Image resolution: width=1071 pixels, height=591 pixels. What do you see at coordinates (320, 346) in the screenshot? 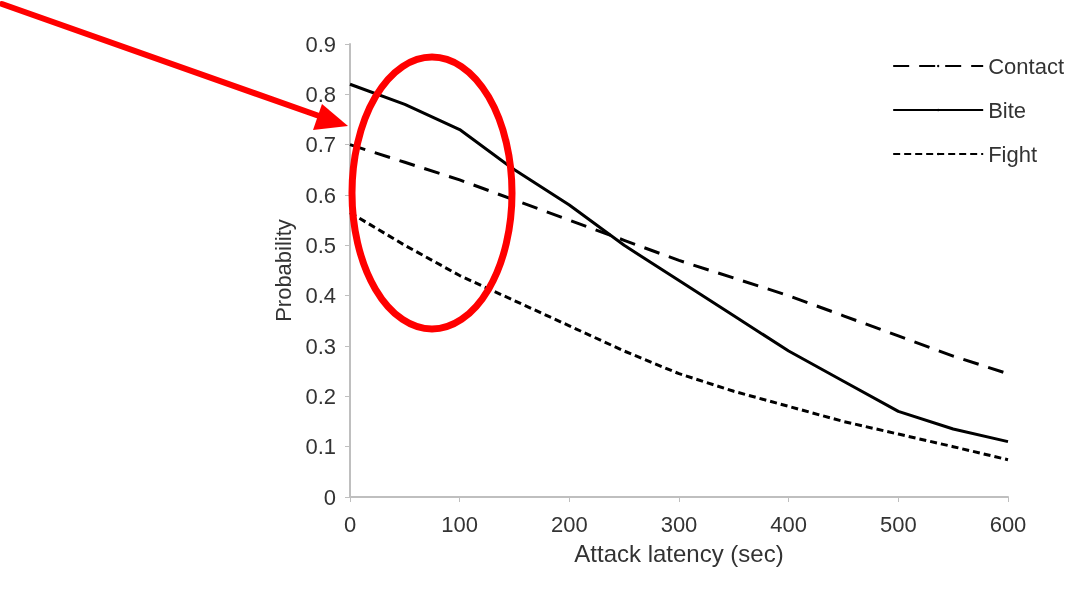
I see `y-tick-label: 0.3` at bounding box center [320, 346].